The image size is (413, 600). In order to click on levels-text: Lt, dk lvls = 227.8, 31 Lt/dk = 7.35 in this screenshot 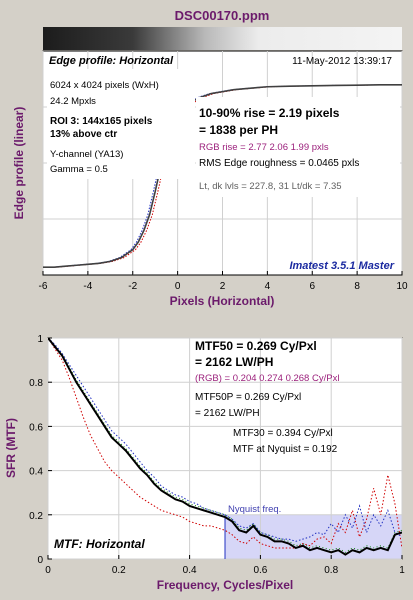, I will do `click(270, 186)`.